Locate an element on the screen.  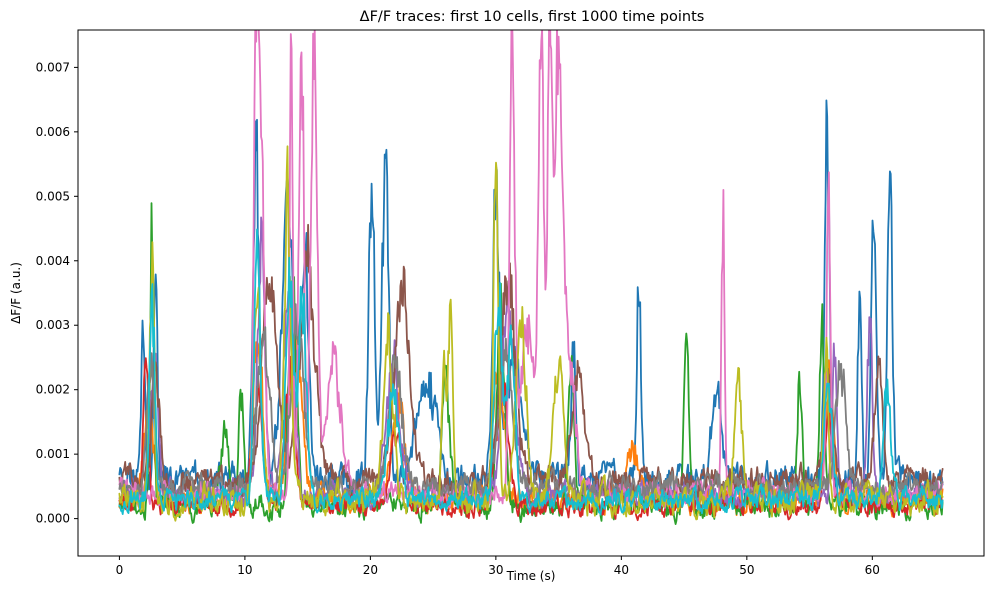
y-tick-label: 0.007 is located at coordinates (53, 67).